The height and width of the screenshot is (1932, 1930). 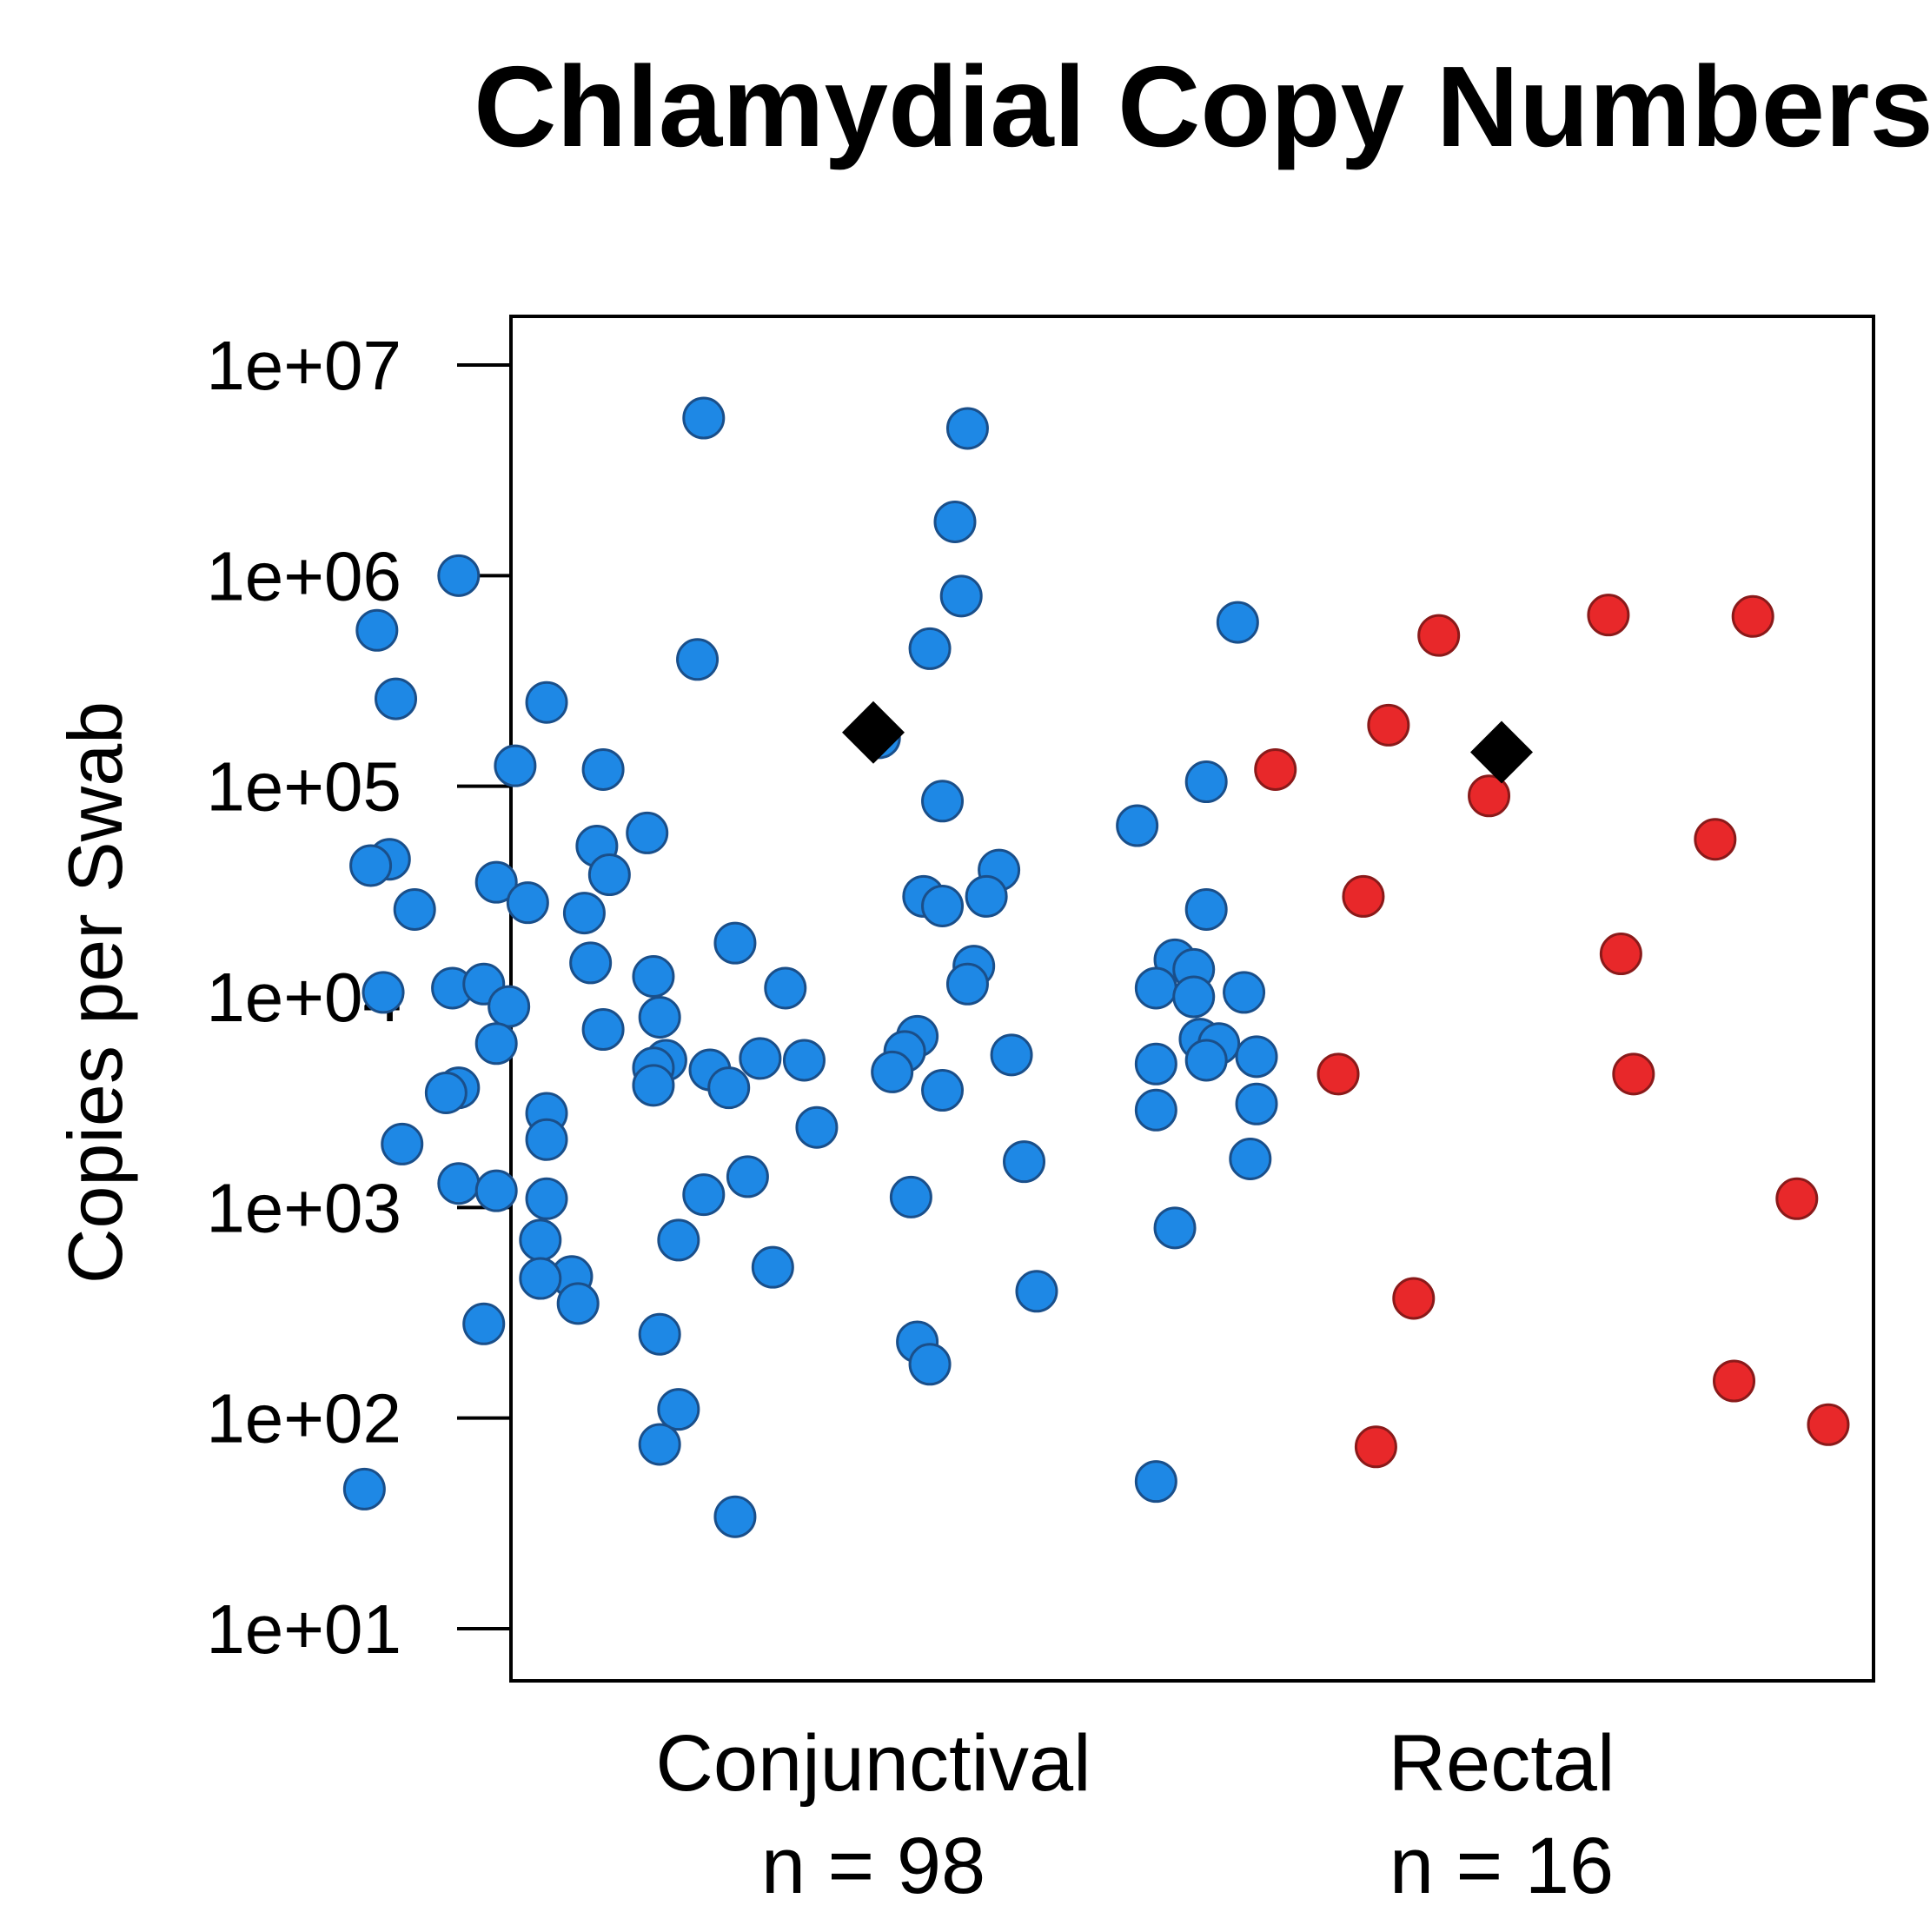 I want to click on category-n-label: n = 16, so click(x=1501, y=1866).